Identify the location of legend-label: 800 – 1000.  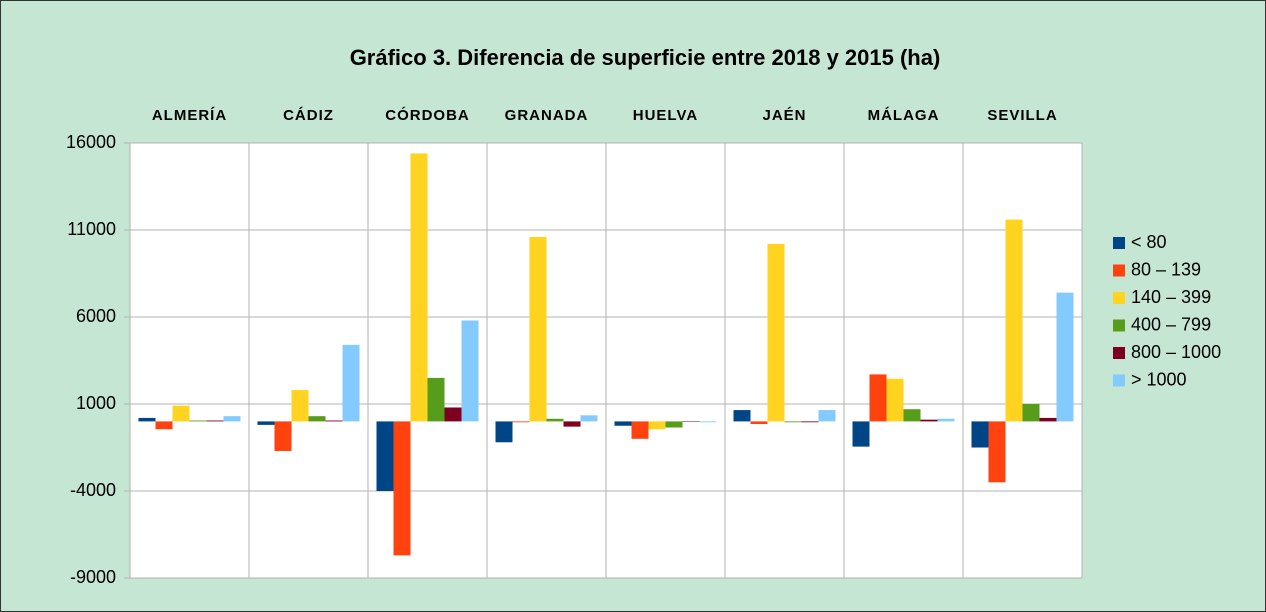
(1176, 352).